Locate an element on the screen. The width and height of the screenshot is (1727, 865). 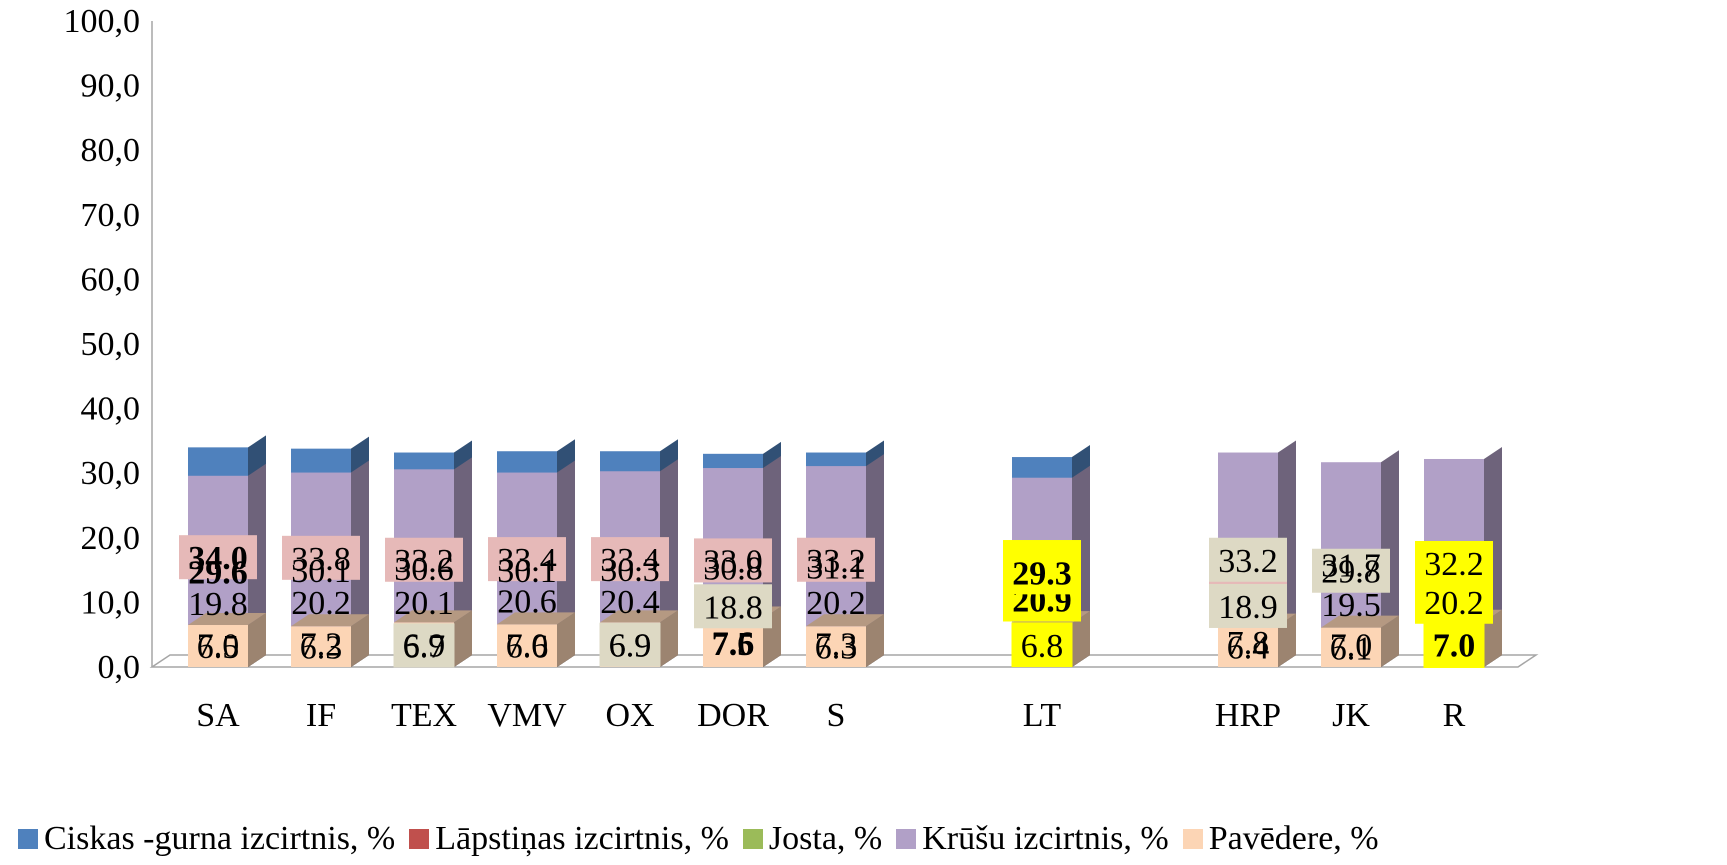
data-label: 6.1 is located at coordinates (1351, 648).